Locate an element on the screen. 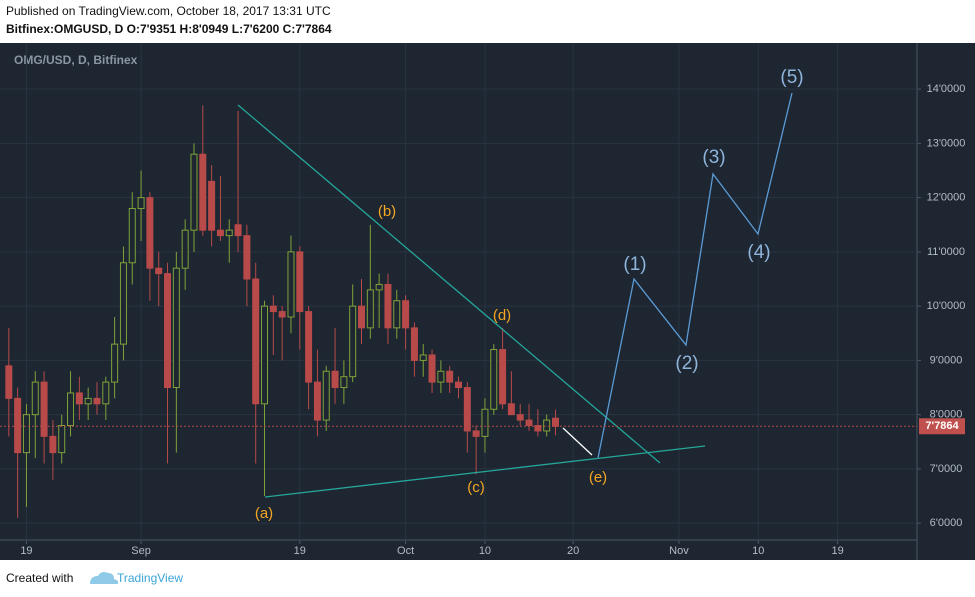 This screenshot has height=597, width=975. last-price-box is located at coordinates (942, 426).